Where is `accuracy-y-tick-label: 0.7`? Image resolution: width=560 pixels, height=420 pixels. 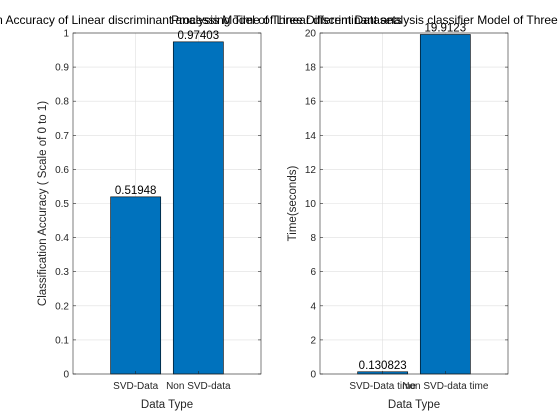
accuracy-y-tick-label: 0.7 is located at coordinates (62, 136).